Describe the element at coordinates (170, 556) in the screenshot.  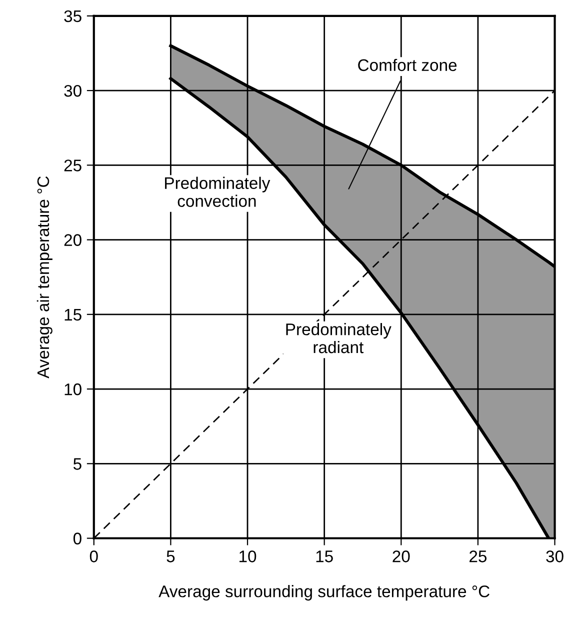
I see `x-tick-label: 5` at that location.